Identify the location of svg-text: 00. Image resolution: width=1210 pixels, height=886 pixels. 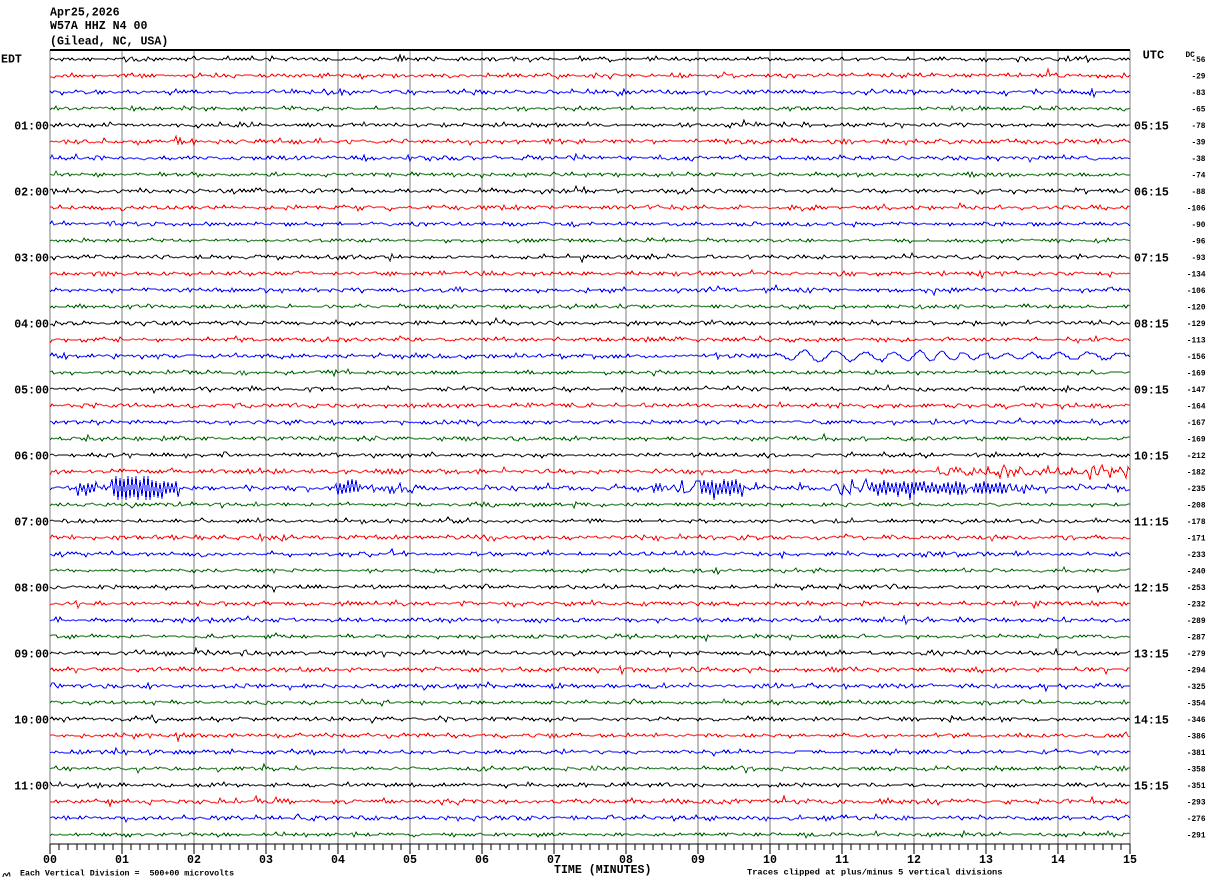
(50, 860).